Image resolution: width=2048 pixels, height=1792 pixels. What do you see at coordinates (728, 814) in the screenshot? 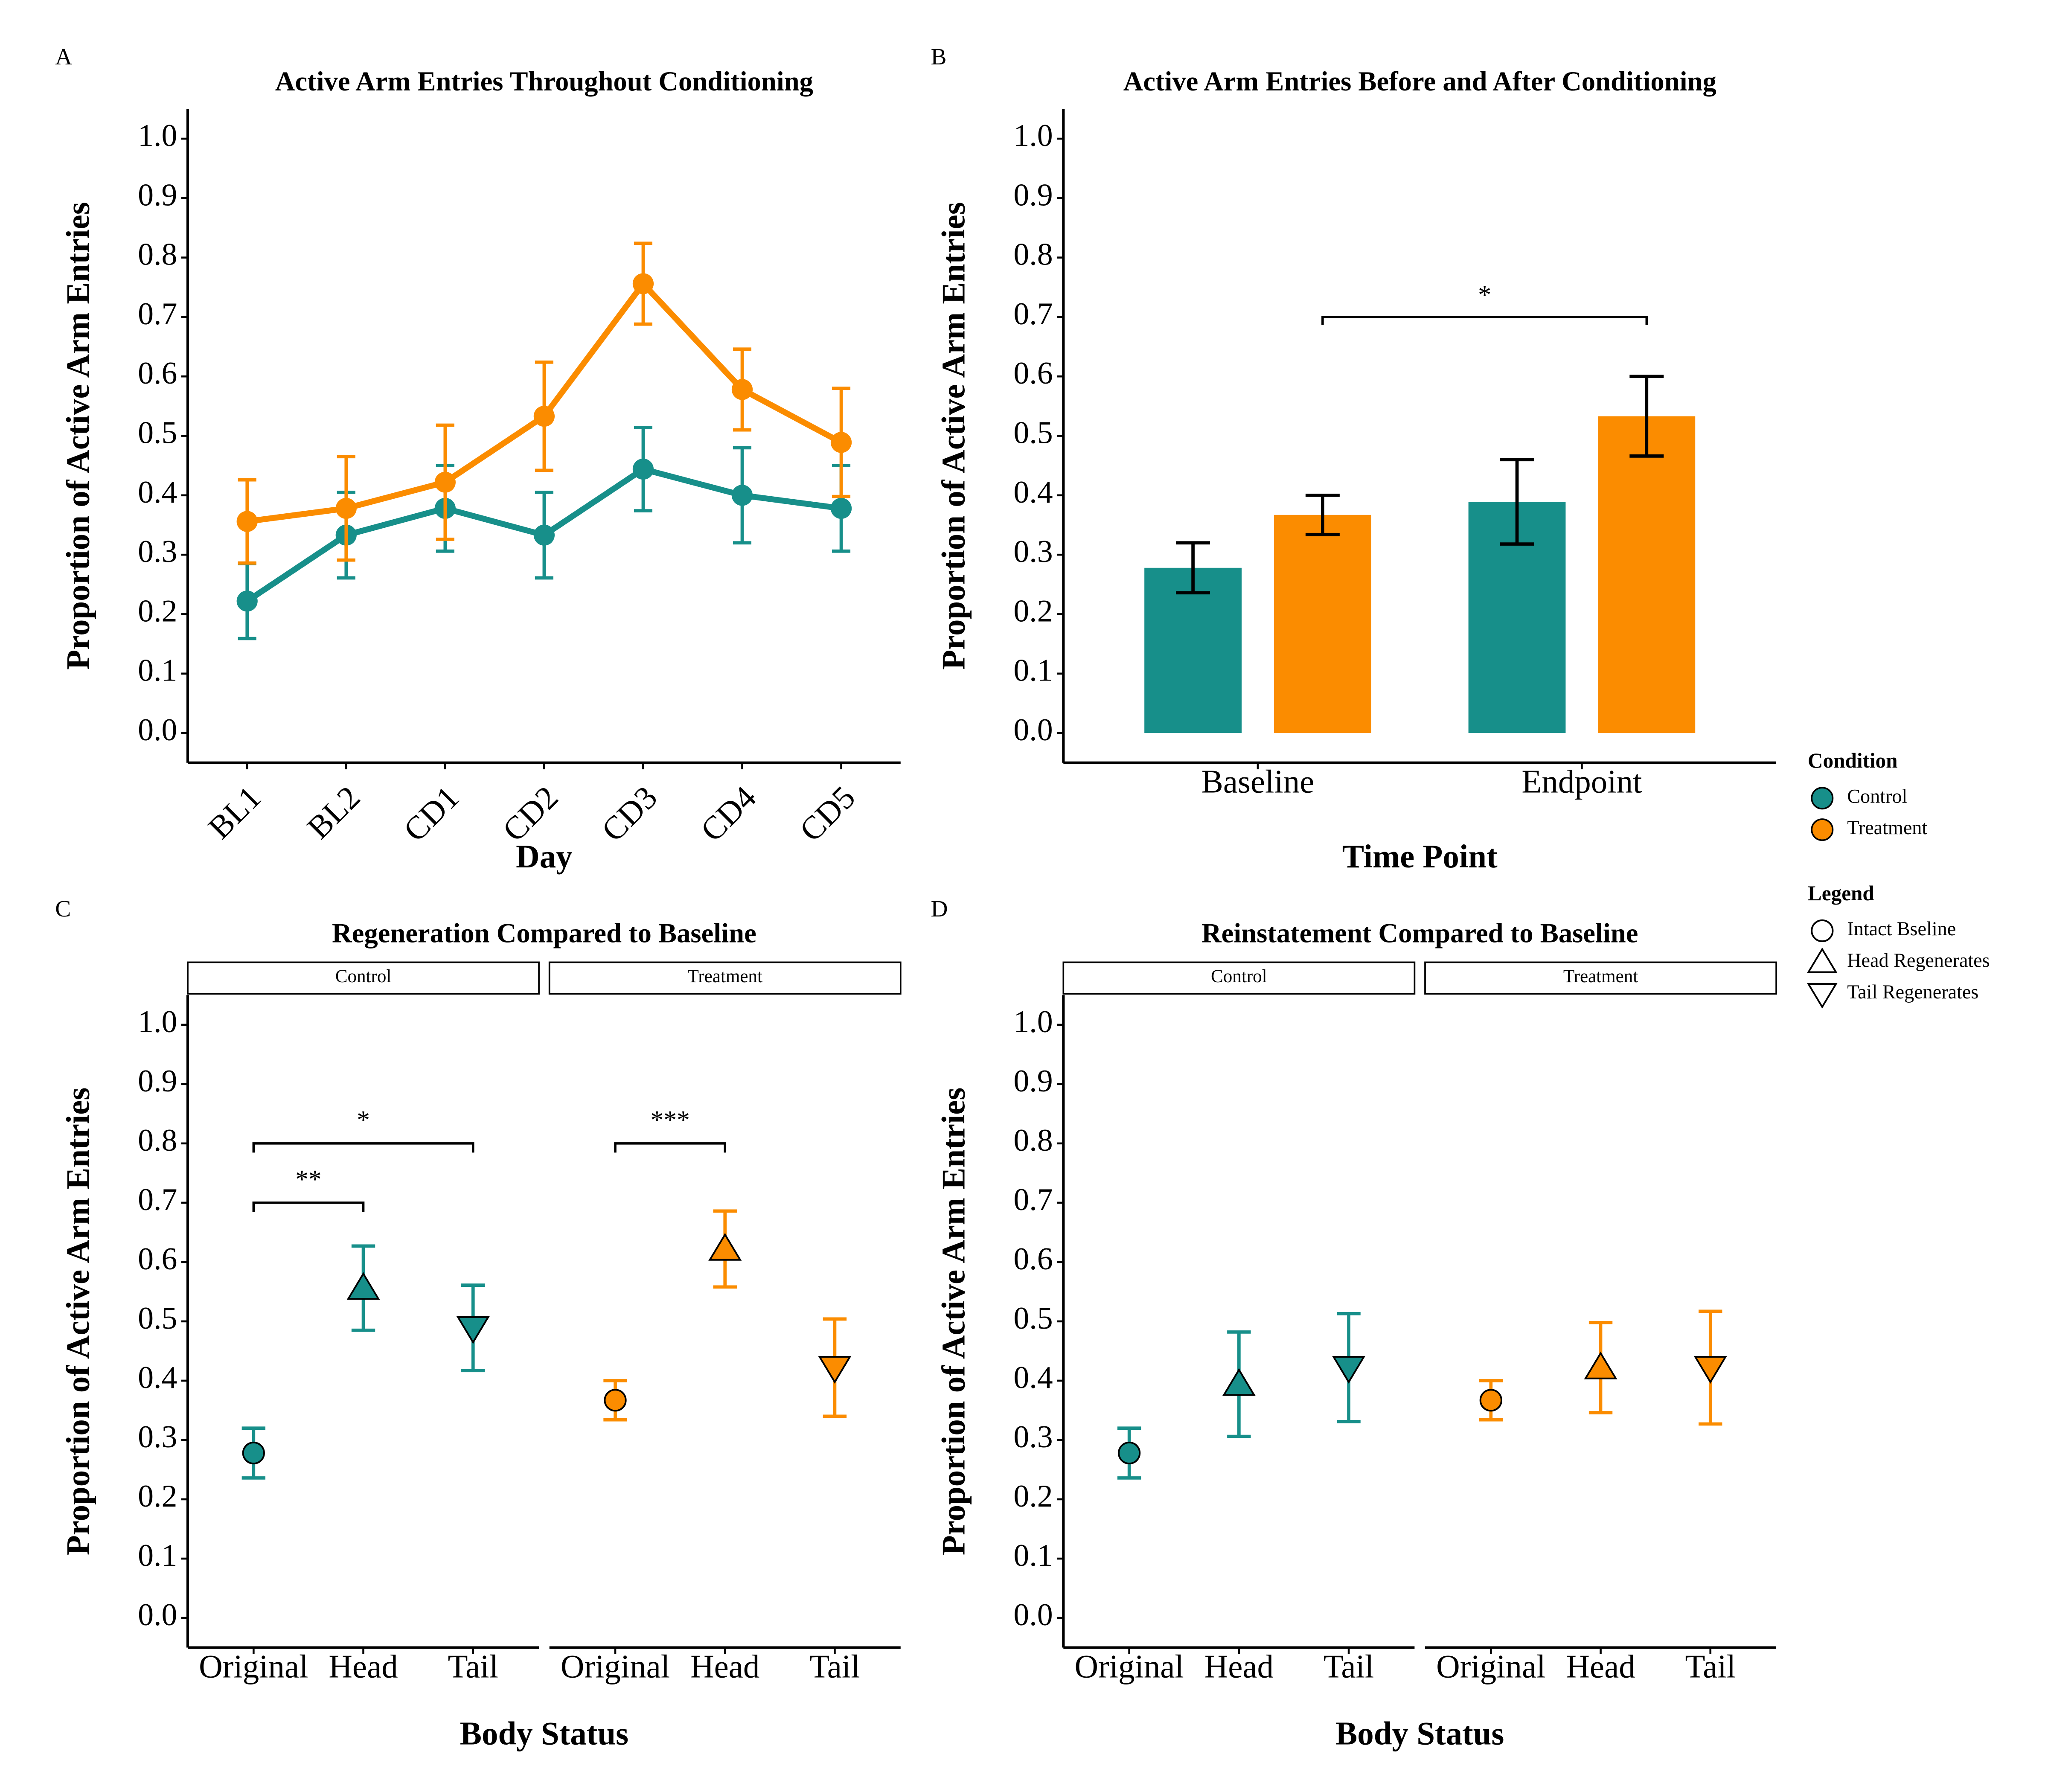
I see `x-tick-label: CD4` at bounding box center [728, 814].